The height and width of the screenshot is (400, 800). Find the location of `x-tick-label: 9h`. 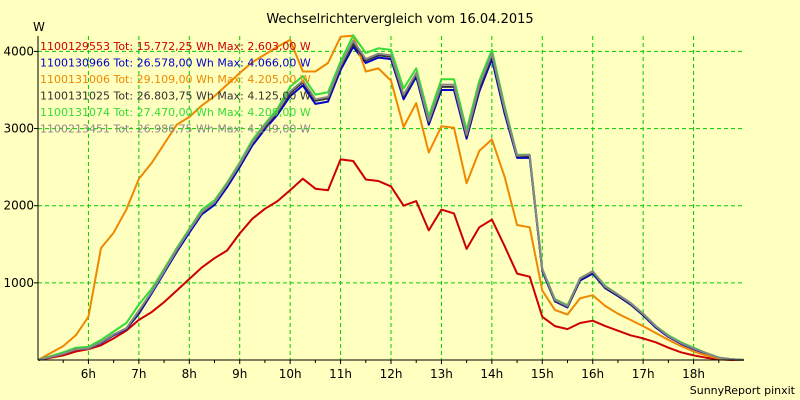

x-tick-label: 9h is located at coordinates (239, 374).